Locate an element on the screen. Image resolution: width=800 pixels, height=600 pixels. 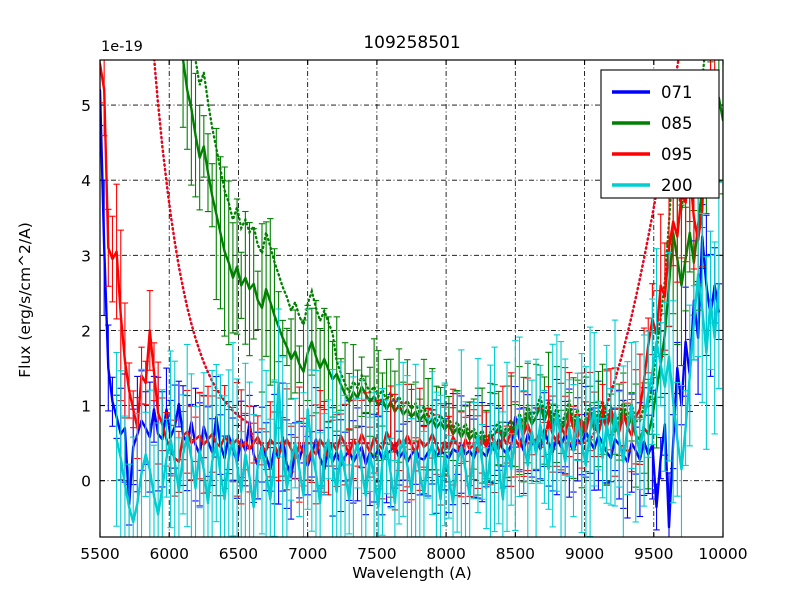
legend: 071 085 095 200 is located at coordinates (660, 134).